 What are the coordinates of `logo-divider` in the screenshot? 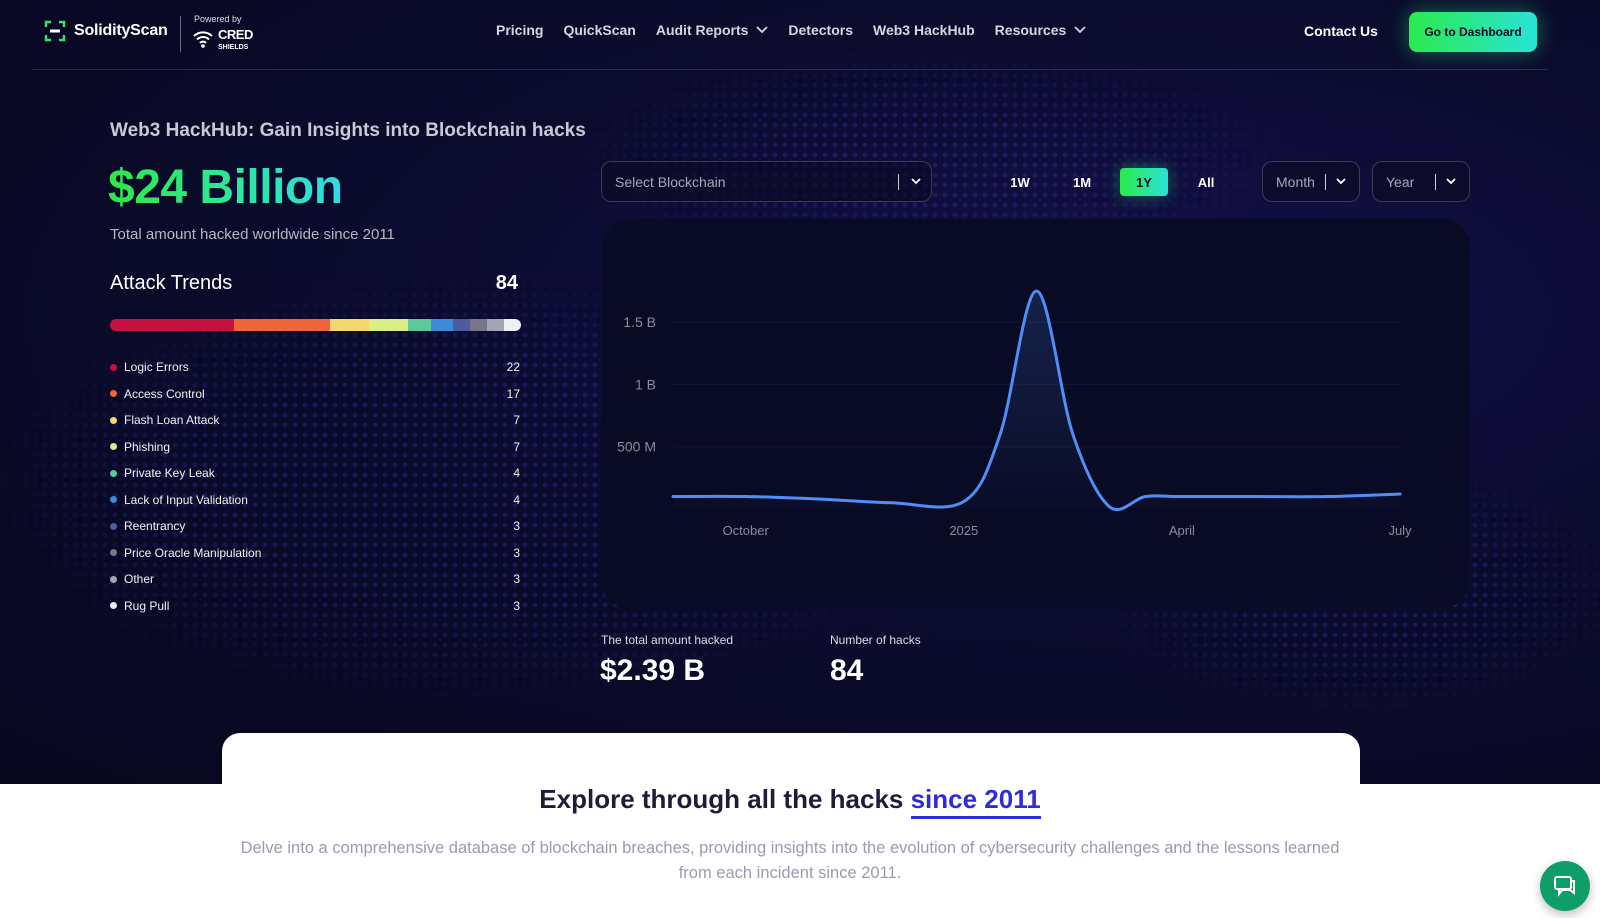 It's located at (180, 34).